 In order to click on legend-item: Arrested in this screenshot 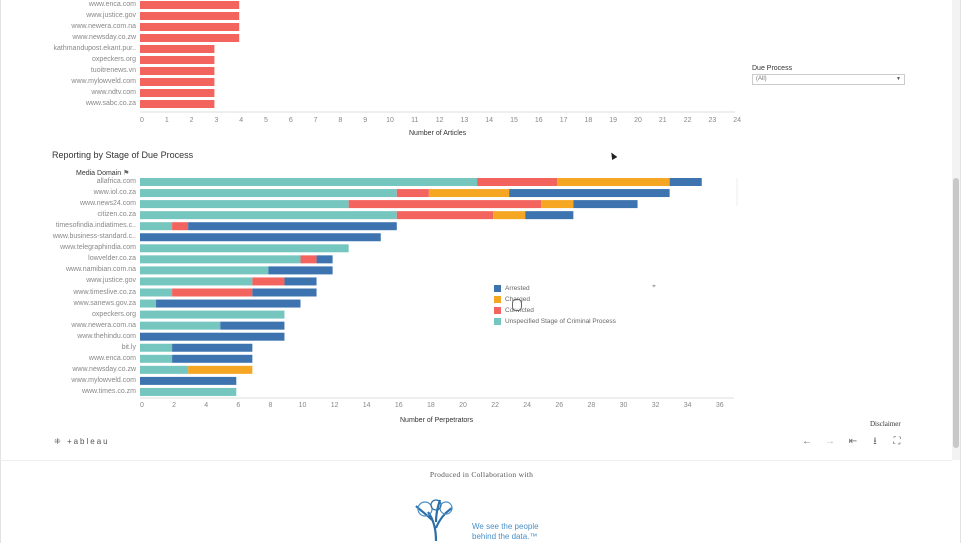, I will do `click(555, 288)`.